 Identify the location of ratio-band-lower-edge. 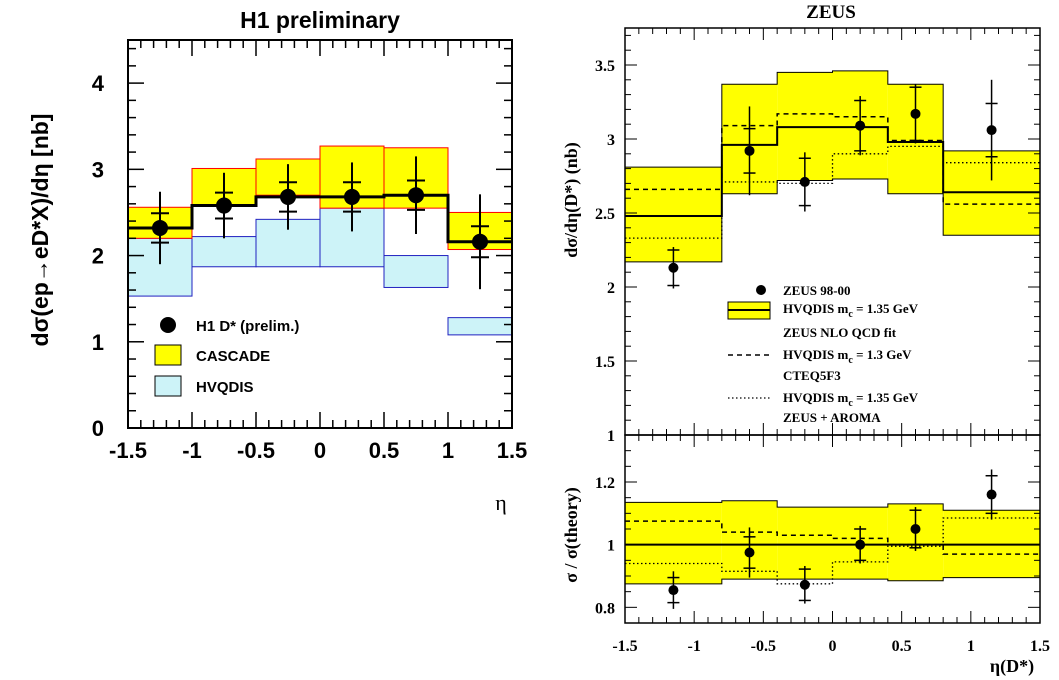
(832, 581).